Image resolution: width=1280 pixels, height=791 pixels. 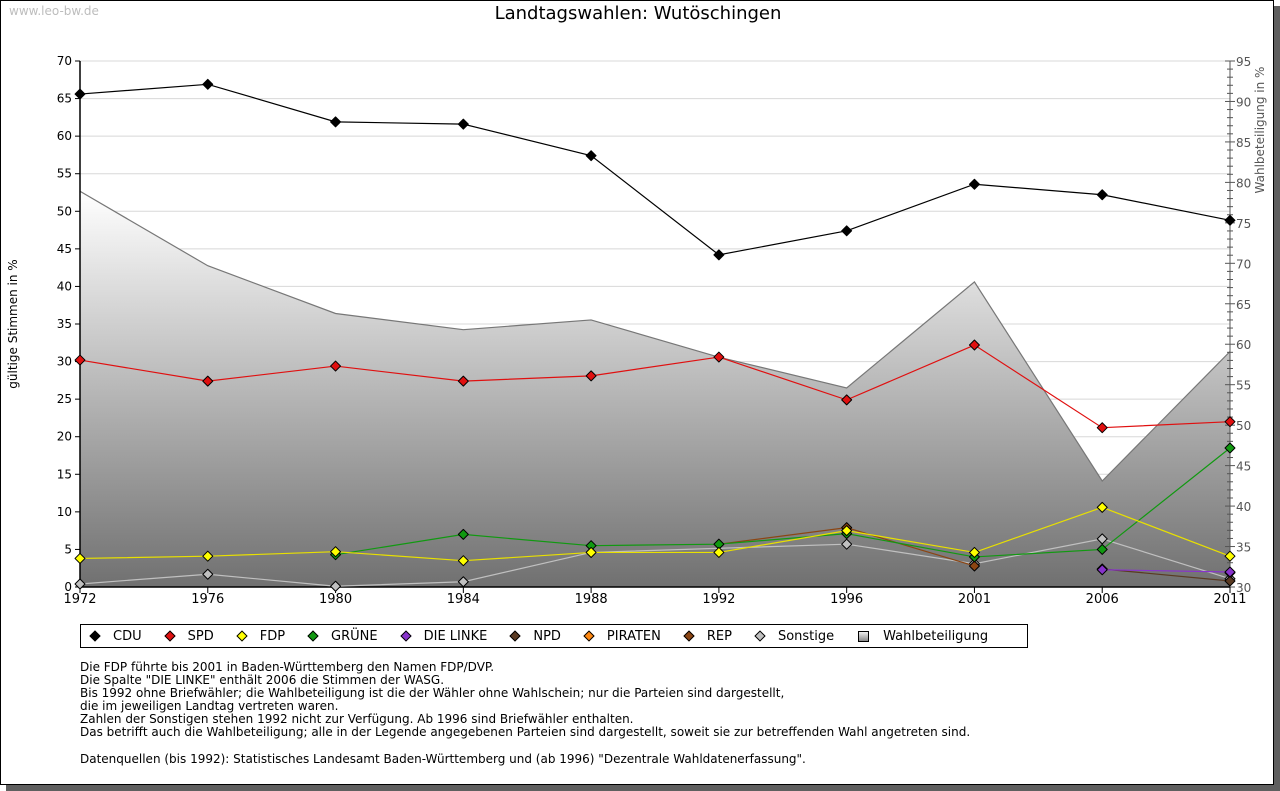 What do you see at coordinates (455, 636) in the screenshot?
I see `legend-label: DIE LINKE` at bounding box center [455, 636].